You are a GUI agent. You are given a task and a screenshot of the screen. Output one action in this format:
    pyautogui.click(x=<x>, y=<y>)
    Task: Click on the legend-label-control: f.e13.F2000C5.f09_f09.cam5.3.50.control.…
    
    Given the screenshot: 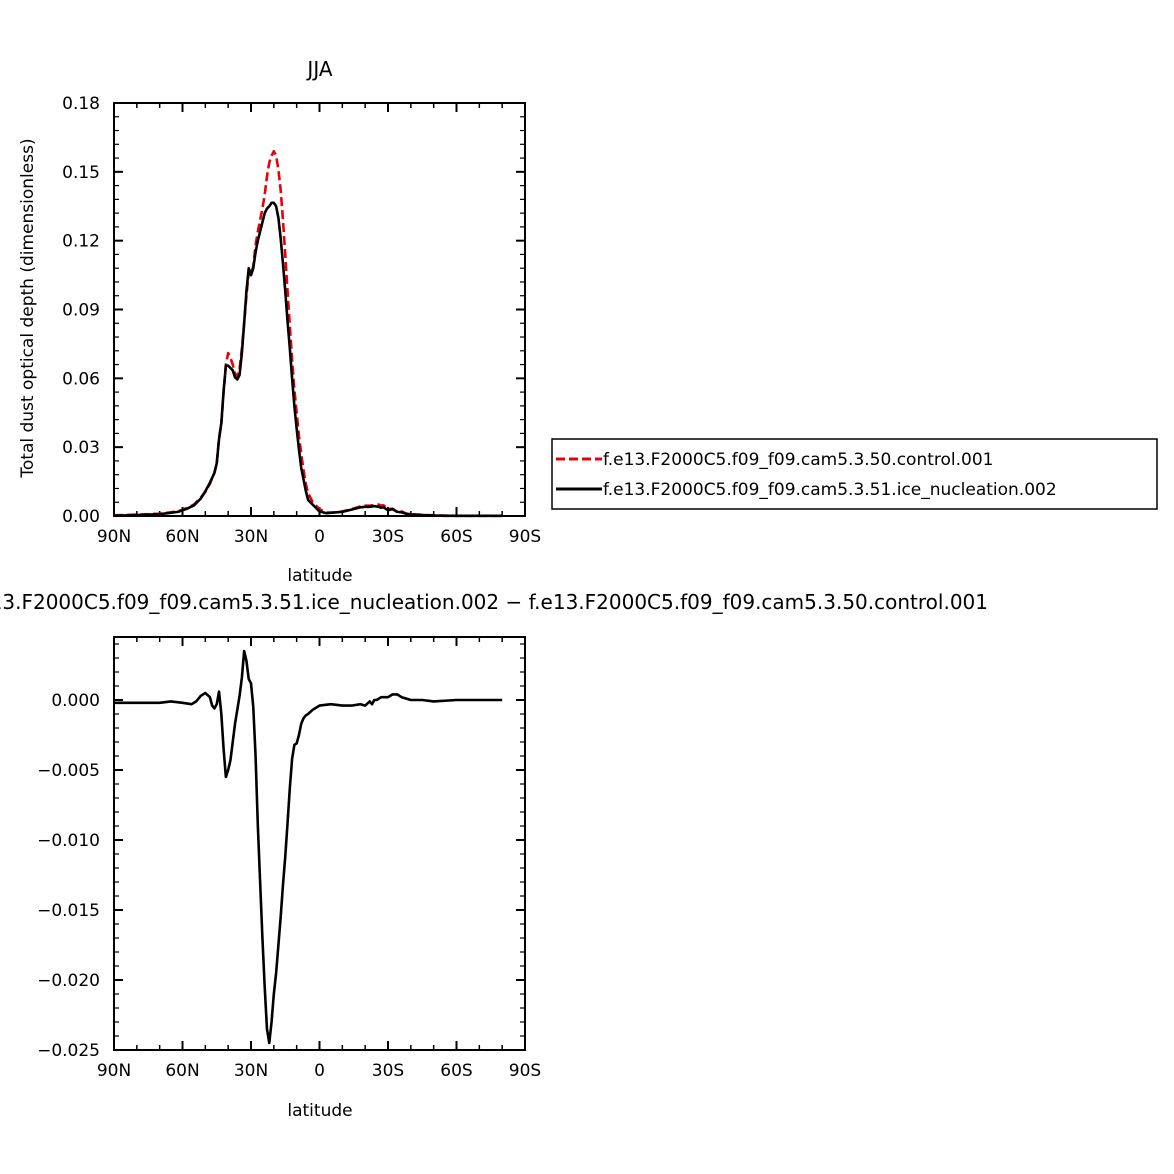 What is the action you would take?
    pyautogui.click(x=798, y=460)
    